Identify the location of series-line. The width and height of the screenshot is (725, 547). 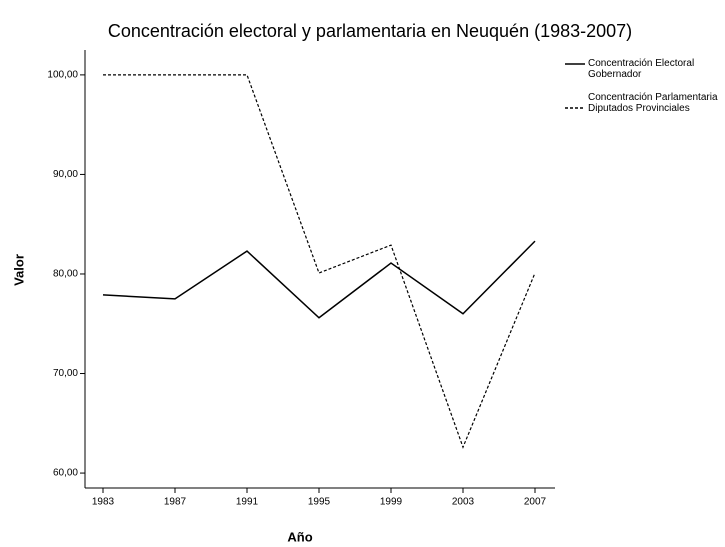
(319, 279).